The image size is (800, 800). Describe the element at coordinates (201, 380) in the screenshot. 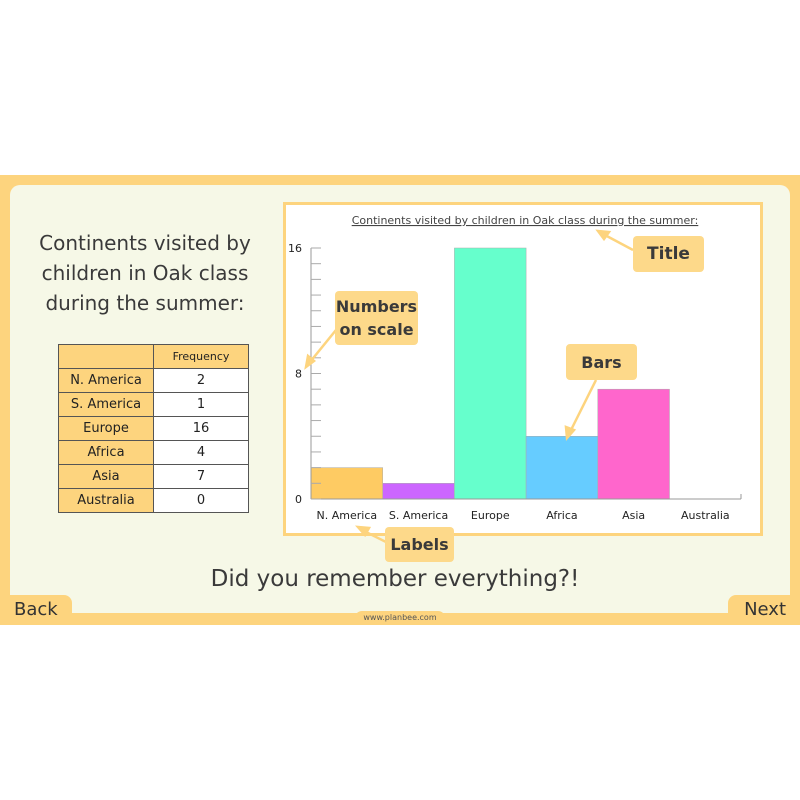

I see `row-value: 2` at that location.